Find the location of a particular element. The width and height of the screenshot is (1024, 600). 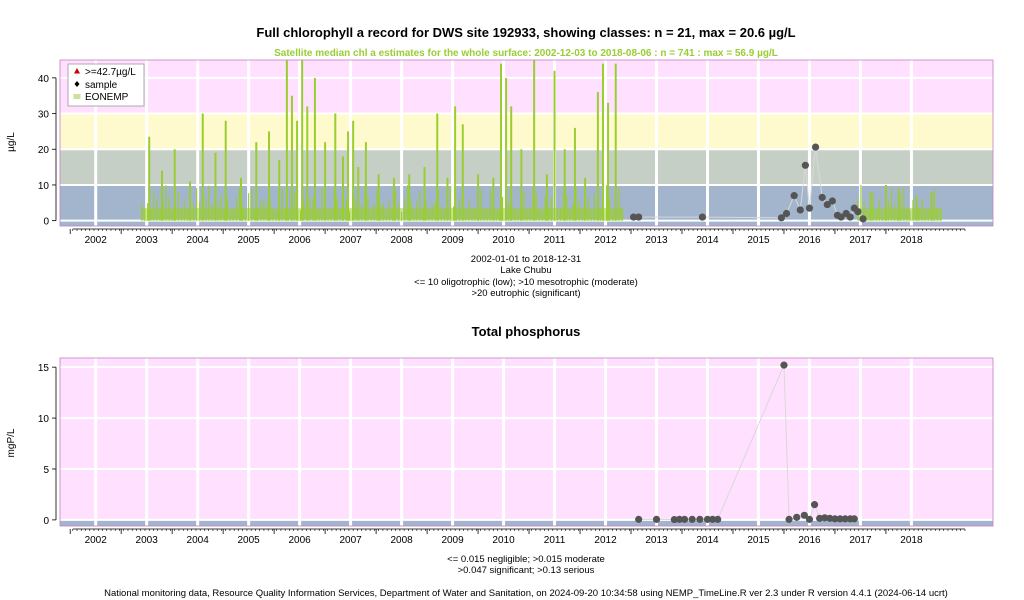

chart1-xtick-label: 2012 is located at coordinates (605, 240).